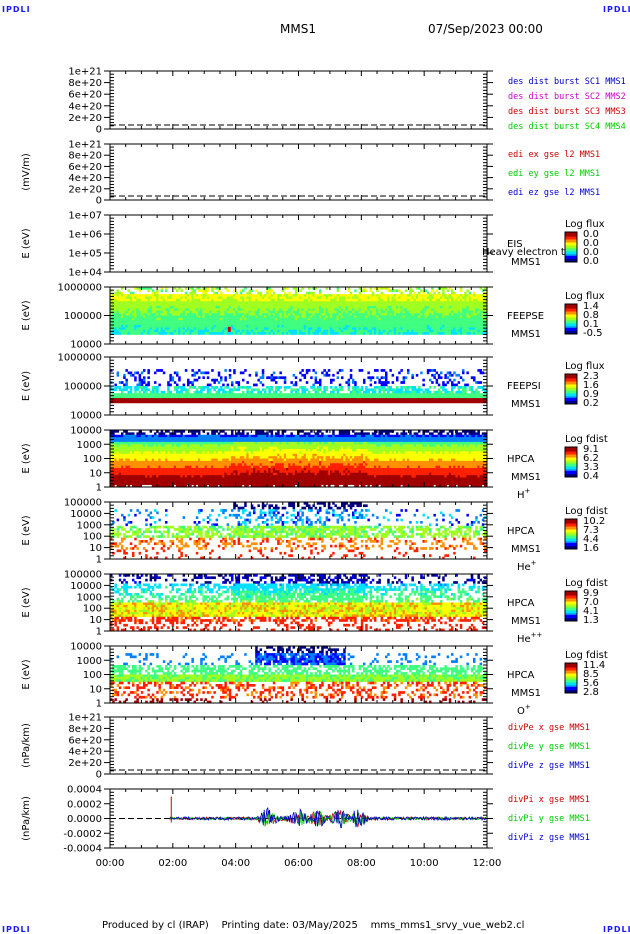 Image resolution: width=630 pixels, height=934 pixels. What do you see at coordinates (86, 416) in the screenshot?
I see `panel-p5-y-tick-label: 10000` at bounding box center [86, 416].